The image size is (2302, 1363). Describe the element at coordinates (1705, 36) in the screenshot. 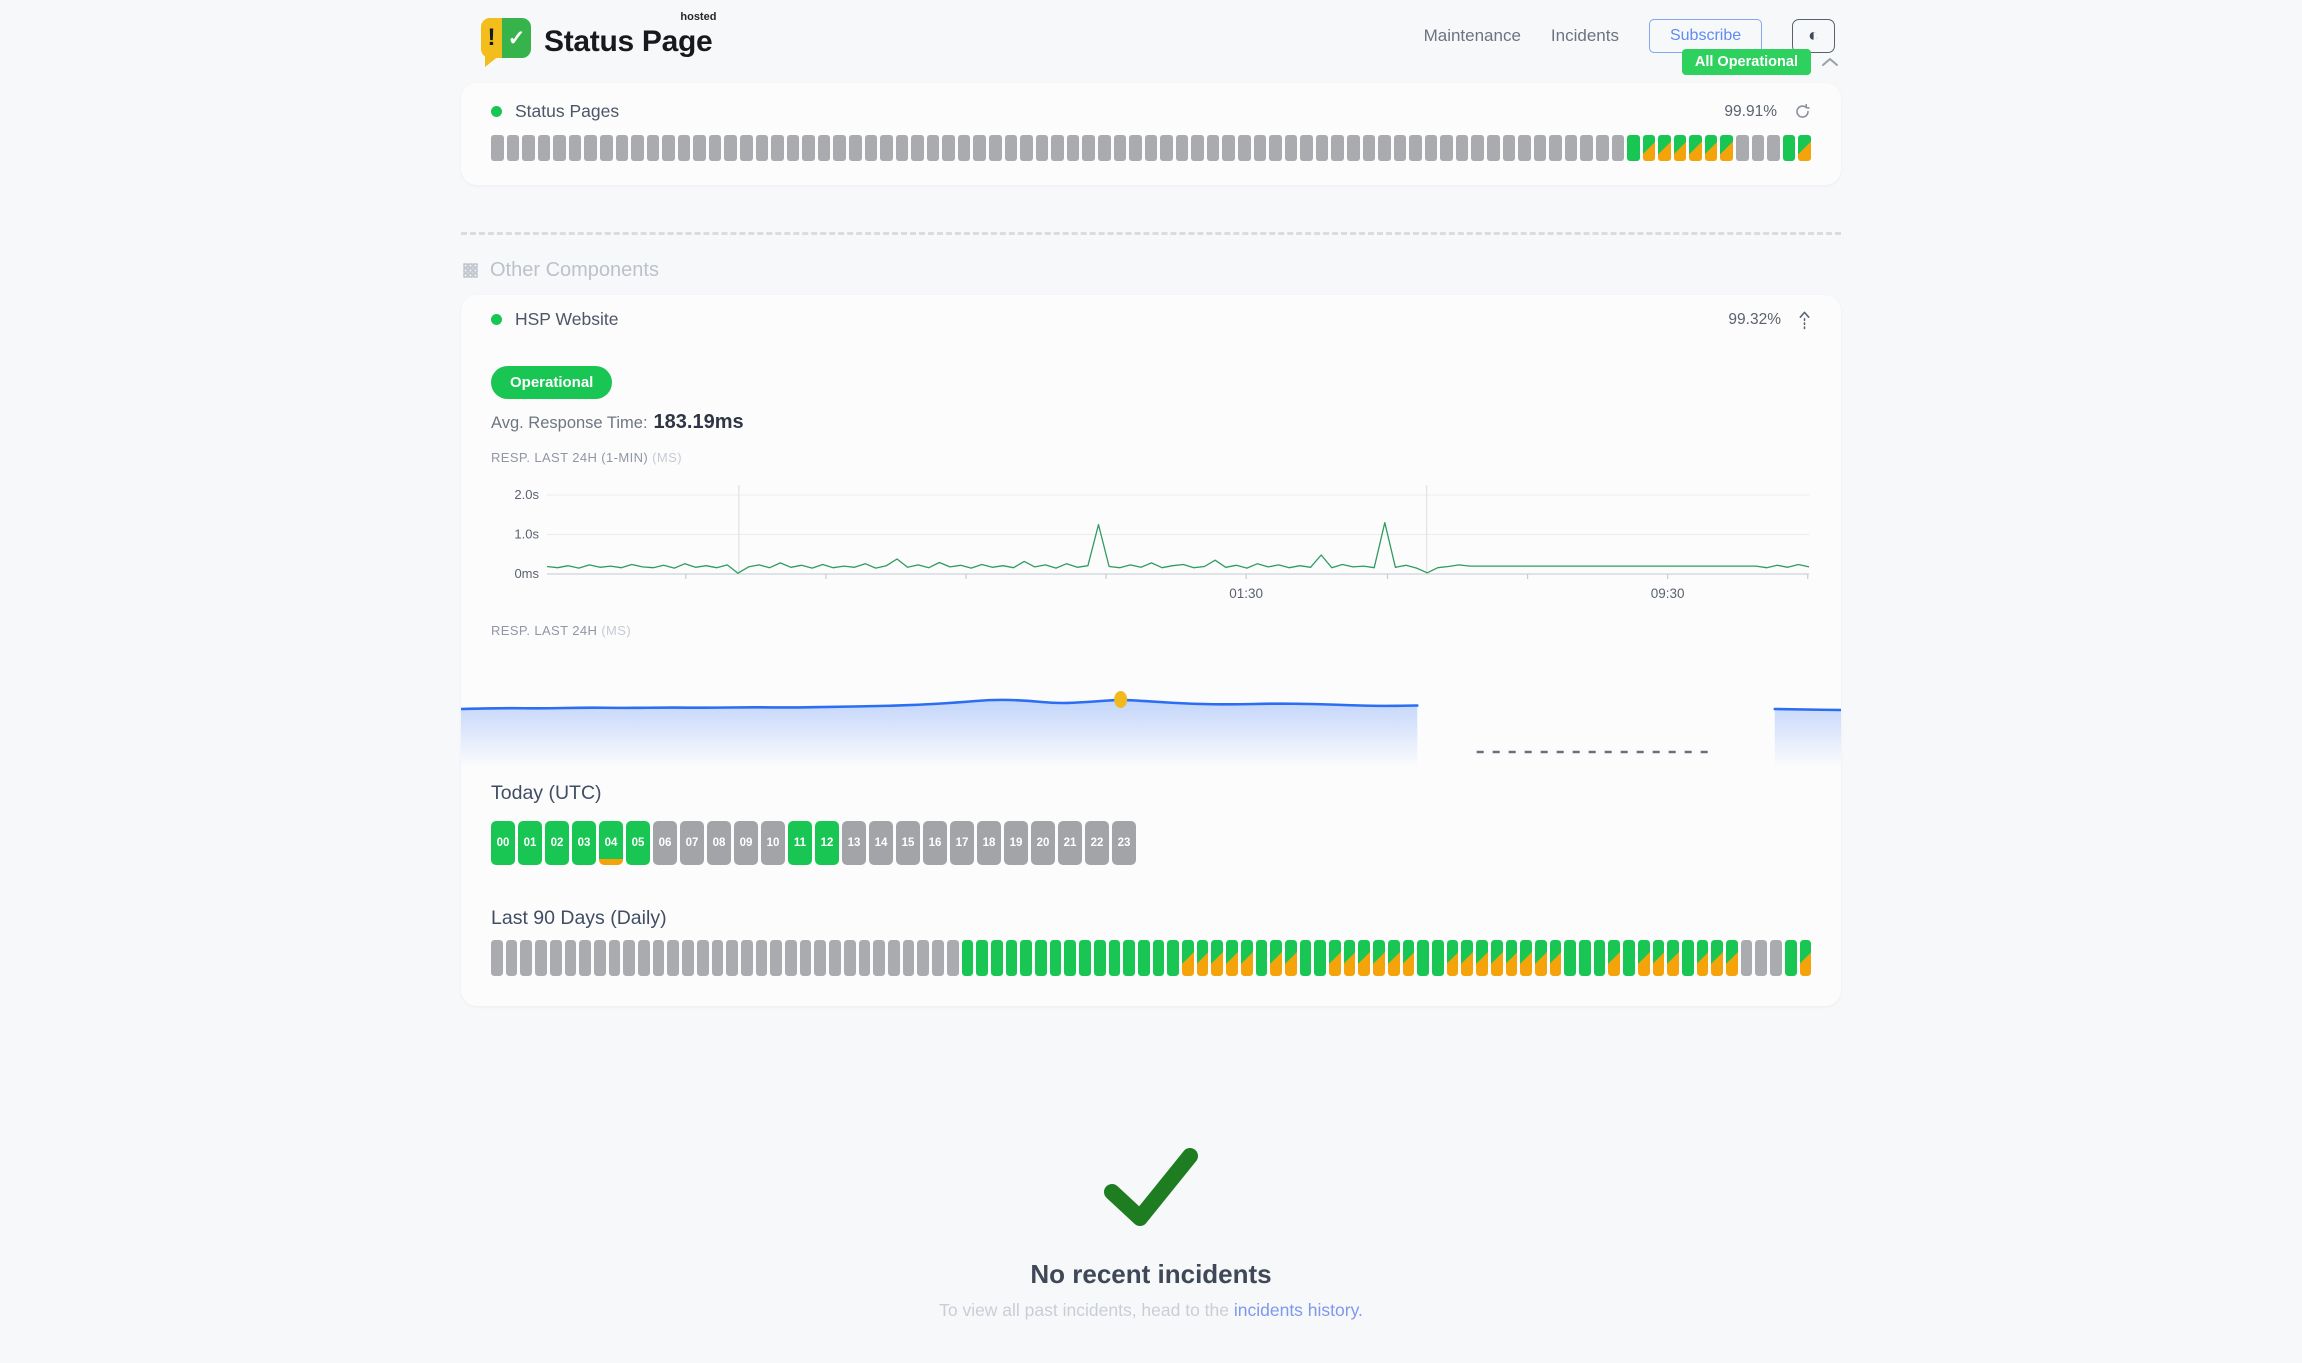

I see `subscribe-button: Subscribe` at that location.